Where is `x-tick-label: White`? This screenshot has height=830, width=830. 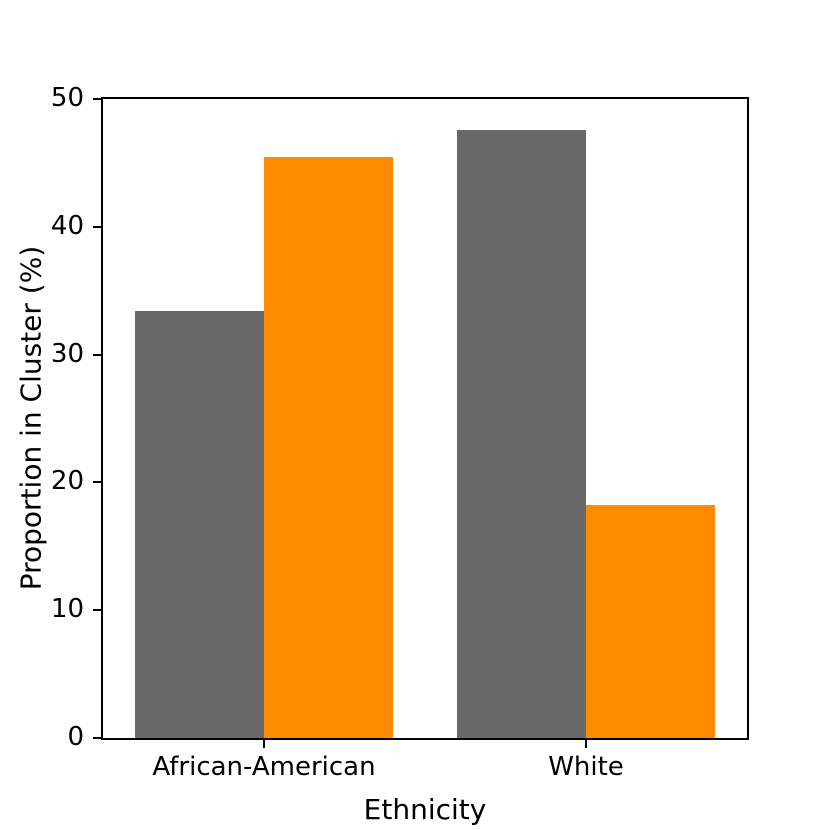
x-tick-label: White is located at coordinates (586, 767).